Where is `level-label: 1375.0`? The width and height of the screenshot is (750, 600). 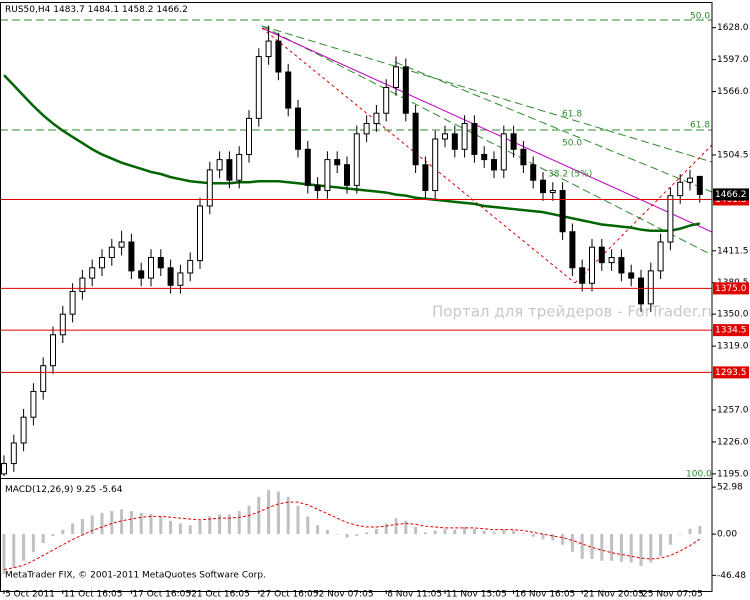
level-label: 1375.0 is located at coordinates (731, 289).